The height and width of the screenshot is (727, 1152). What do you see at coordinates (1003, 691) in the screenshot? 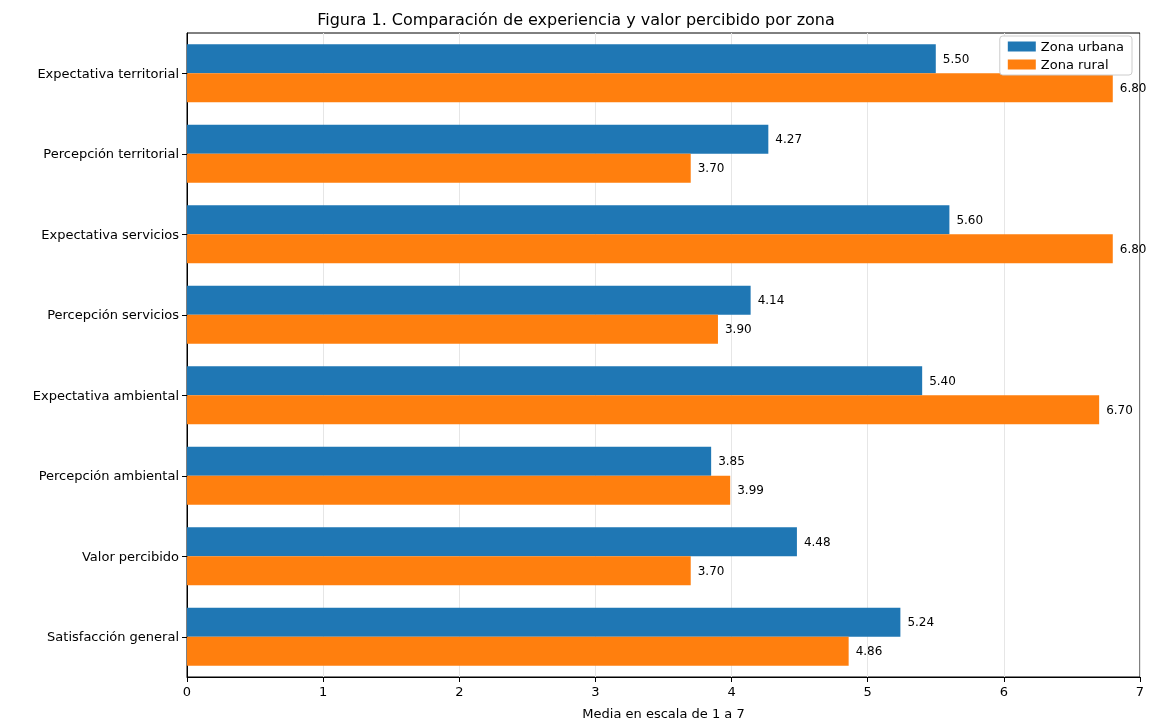
I see `x-tick-label: 6` at bounding box center [1003, 691].